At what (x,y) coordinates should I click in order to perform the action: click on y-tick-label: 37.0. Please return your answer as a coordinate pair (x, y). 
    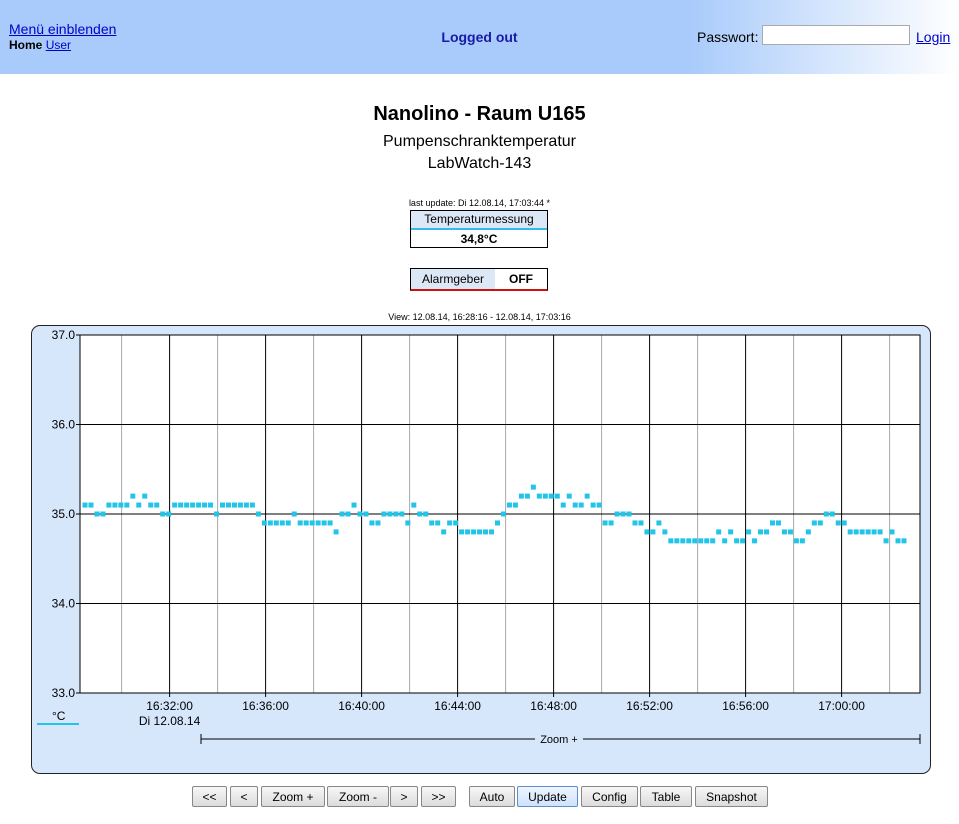
    Looking at the image, I should click on (64, 335).